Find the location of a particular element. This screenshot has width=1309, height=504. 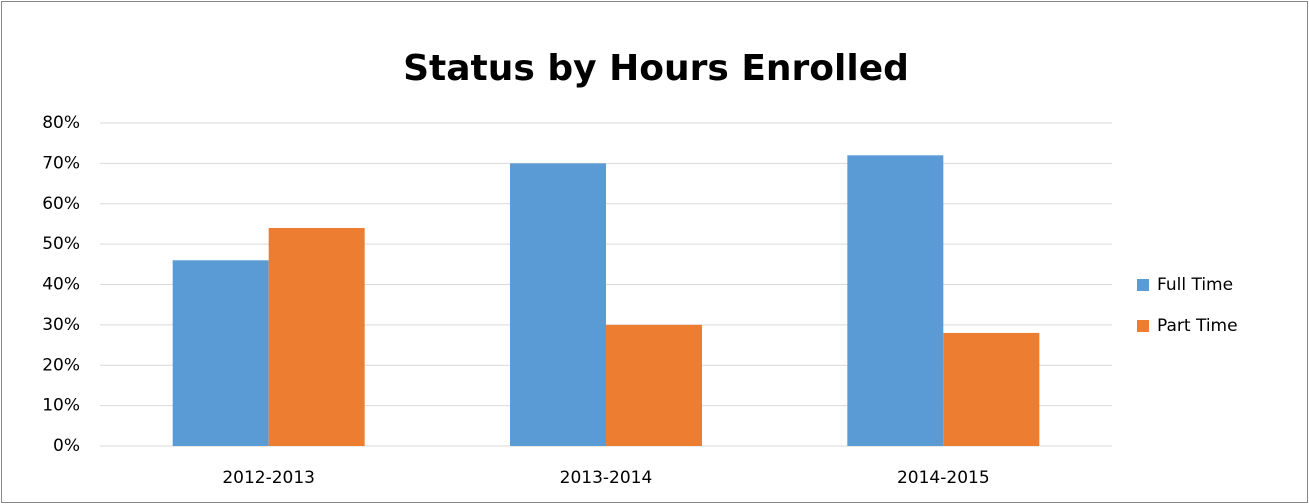

x-tick-label: 2012-2013 is located at coordinates (268, 478).